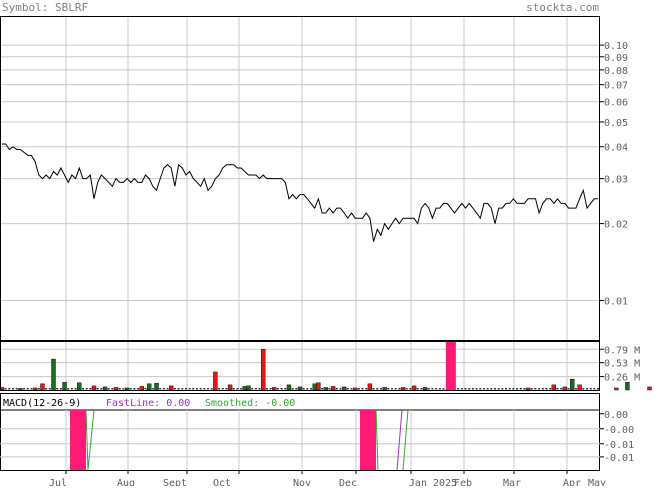 Image resolution: width=655 pixels, height=491 pixels. Describe the element at coordinates (616, 71) in the screenshot. I see `price-ytick-label: 0.08` at that location.